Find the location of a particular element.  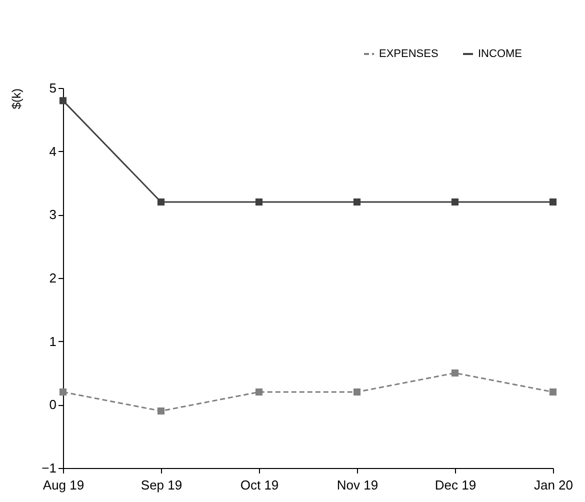

legend-label: INCOME is located at coordinates (500, 54).